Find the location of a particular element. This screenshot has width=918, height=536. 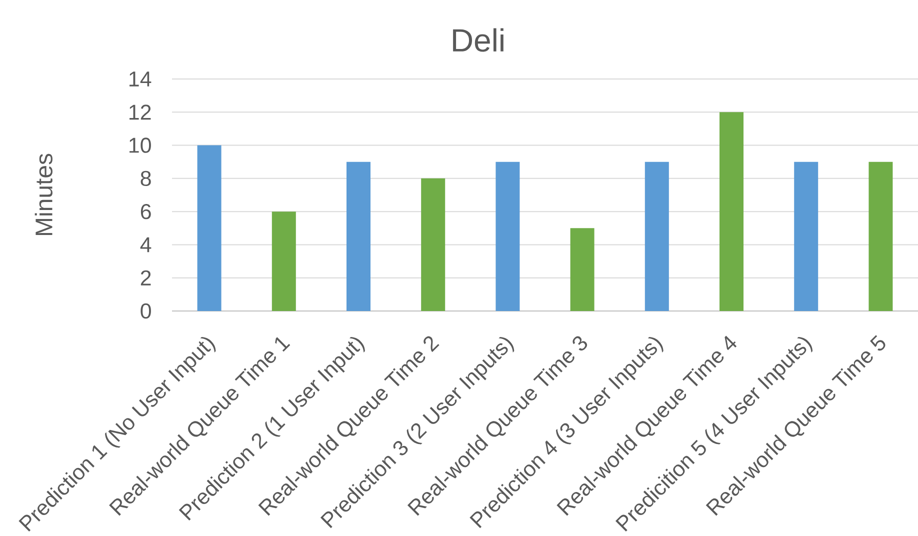

y-tick-label: 10 is located at coordinates (140, 145).